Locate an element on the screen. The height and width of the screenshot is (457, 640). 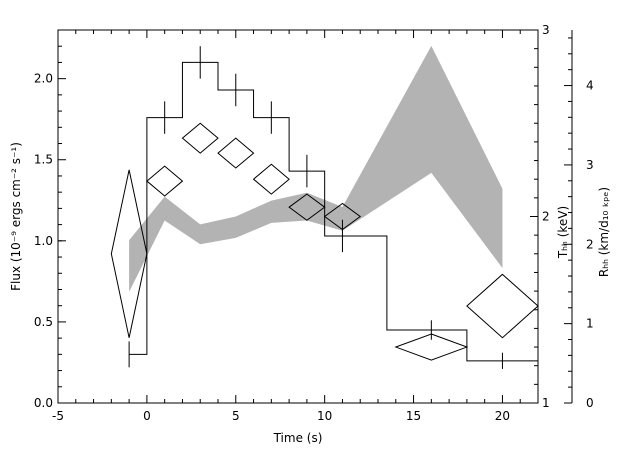
temperature-tick-label: 2 is located at coordinates (546, 217).